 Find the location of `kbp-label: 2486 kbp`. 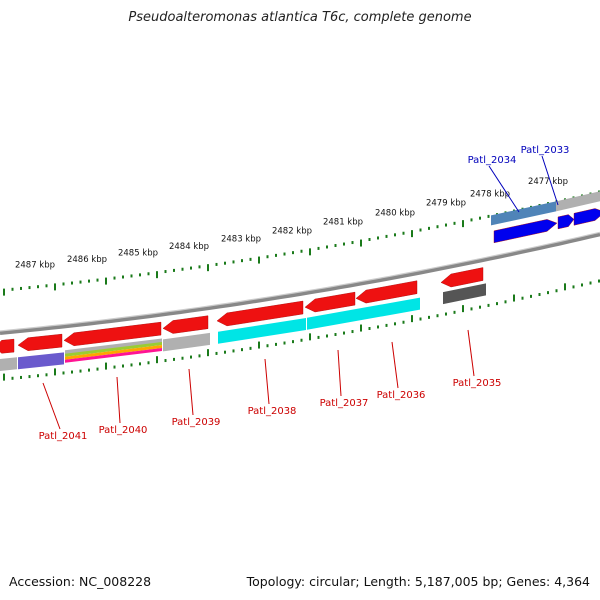

kbp-label: 2486 kbp is located at coordinates (87, 260).